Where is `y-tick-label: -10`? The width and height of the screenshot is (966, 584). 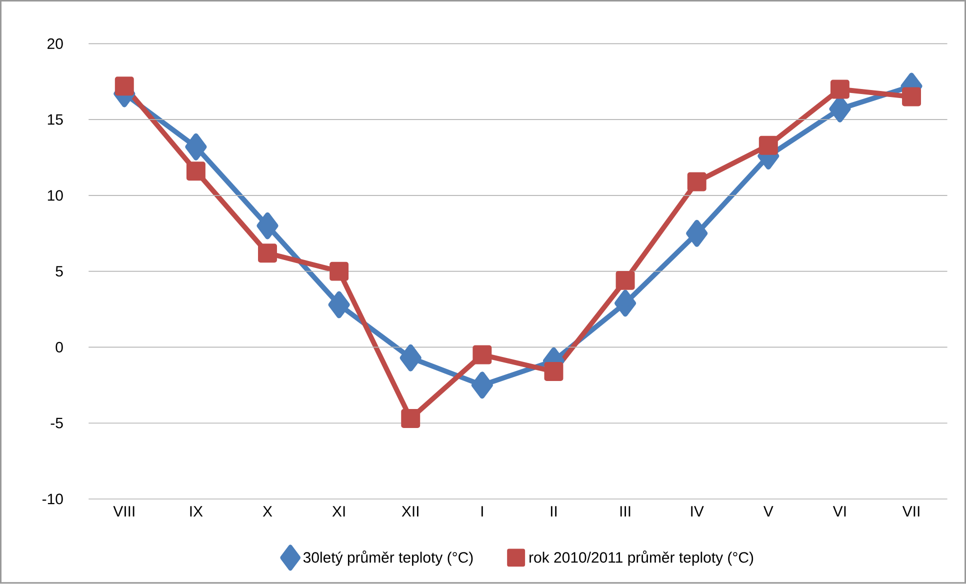
y-tick-label: -10 is located at coordinates (52, 499).